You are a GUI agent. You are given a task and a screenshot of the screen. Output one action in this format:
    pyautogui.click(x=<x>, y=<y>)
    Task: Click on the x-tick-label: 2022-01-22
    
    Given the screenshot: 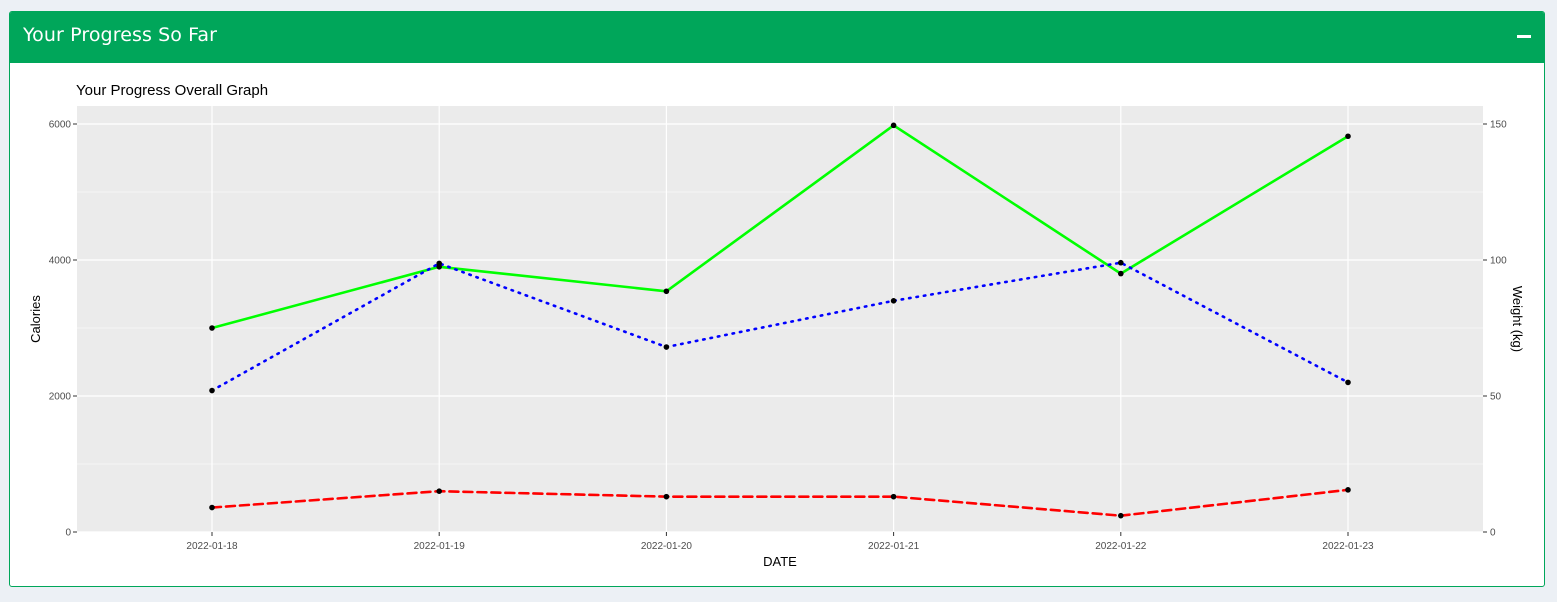 What is the action you would take?
    pyautogui.click(x=1121, y=546)
    